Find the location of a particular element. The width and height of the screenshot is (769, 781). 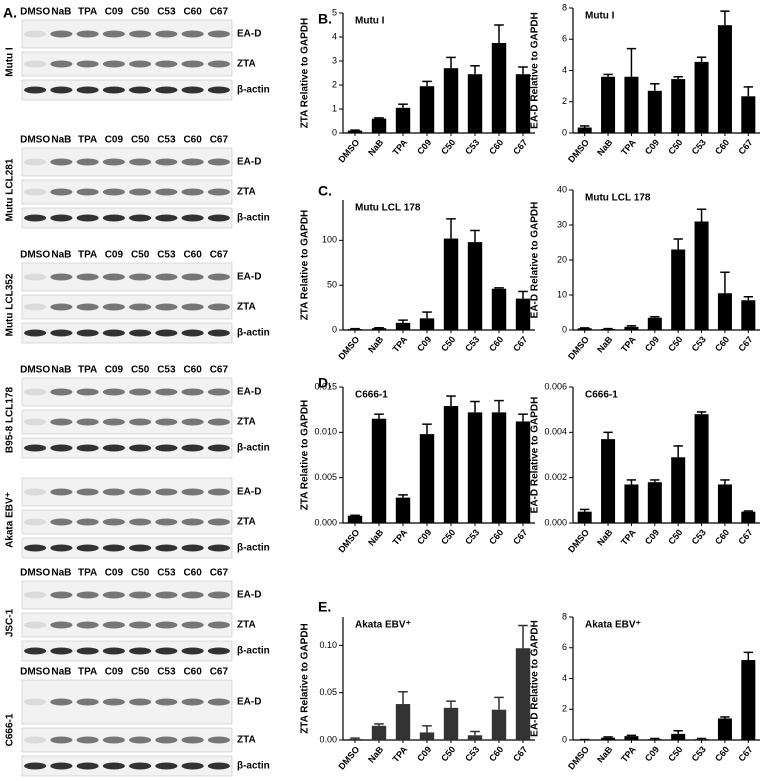

lane-label: C60 is located at coordinates (192, 672).